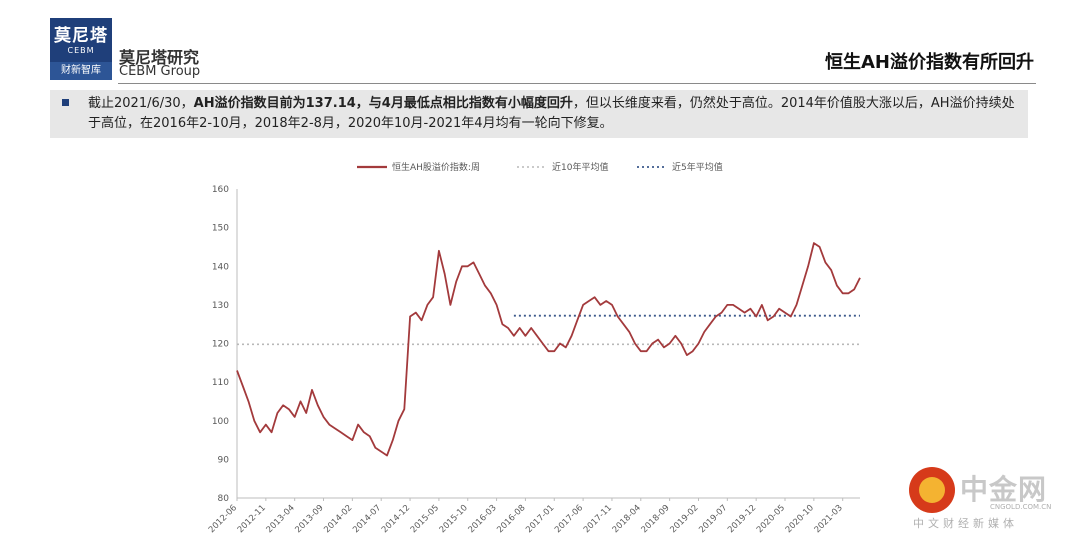 The image size is (1066, 541). Describe the element at coordinates (436, 167) in the screenshot. I see `legend-series-entry-label: 恒生AH股溢价指数:周` at that location.